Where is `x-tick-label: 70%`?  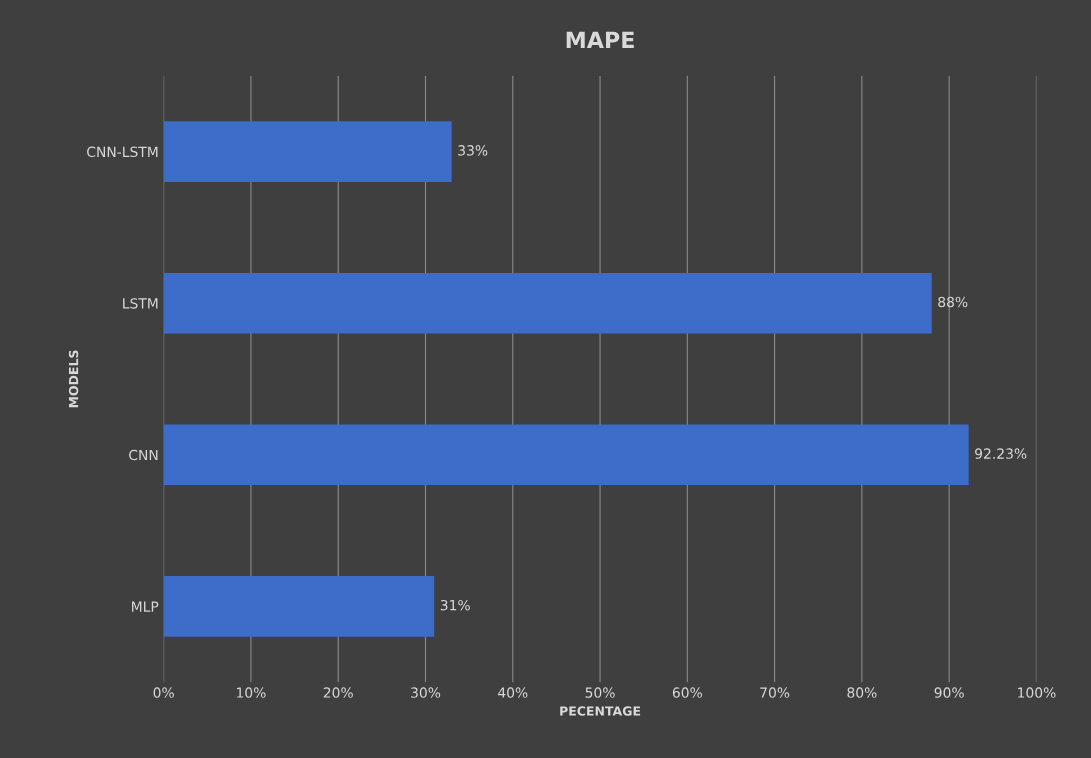
x-tick-label: 70% is located at coordinates (775, 692).